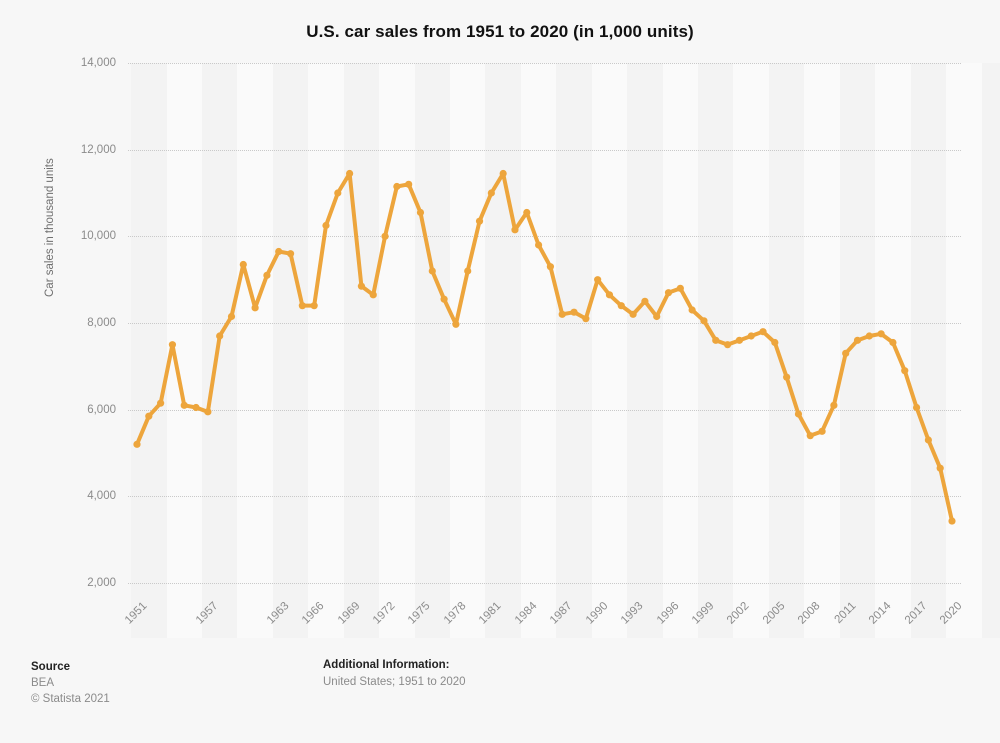 The width and height of the screenshot is (1000, 743). What do you see at coordinates (64, 346) in the screenshot?
I see `y-axis-tick-labels: 14,000 12,000 10,000 8,000 6,000 4,000 2,000` at bounding box center [64, 346].